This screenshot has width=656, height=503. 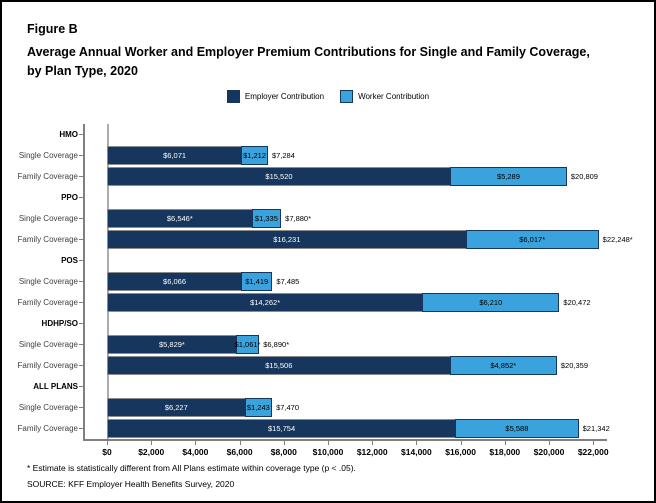 What do you see at coordinates (151, 452) in the screenshot?
I see `x-axis-tick-label: $2,000` at bounding box center [151, 452].